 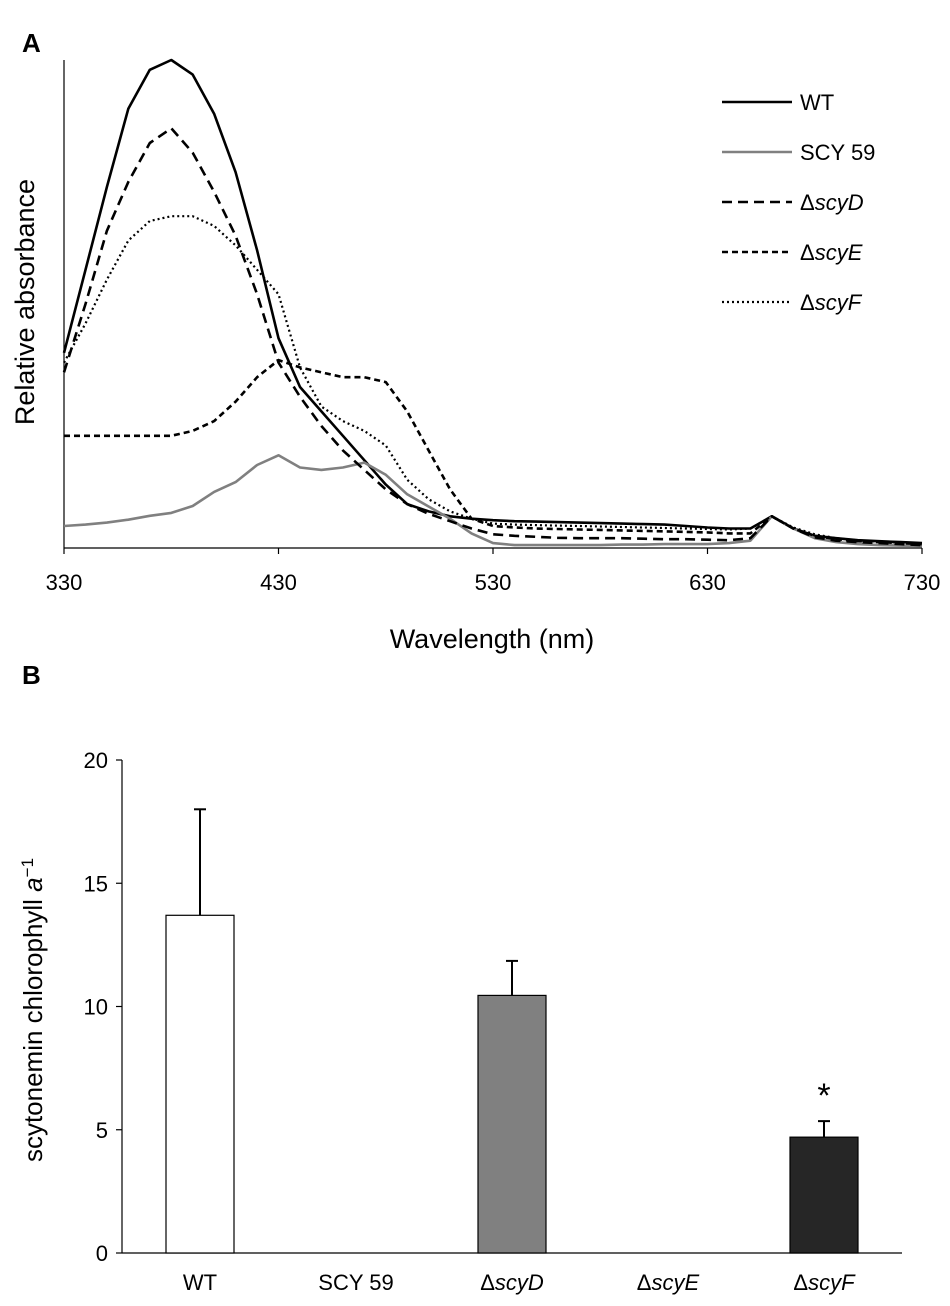 What do you see at coordinates (817, 102) in the screenshot?
I see `legend-label-wt: WT` at bounding box center [817, 102].